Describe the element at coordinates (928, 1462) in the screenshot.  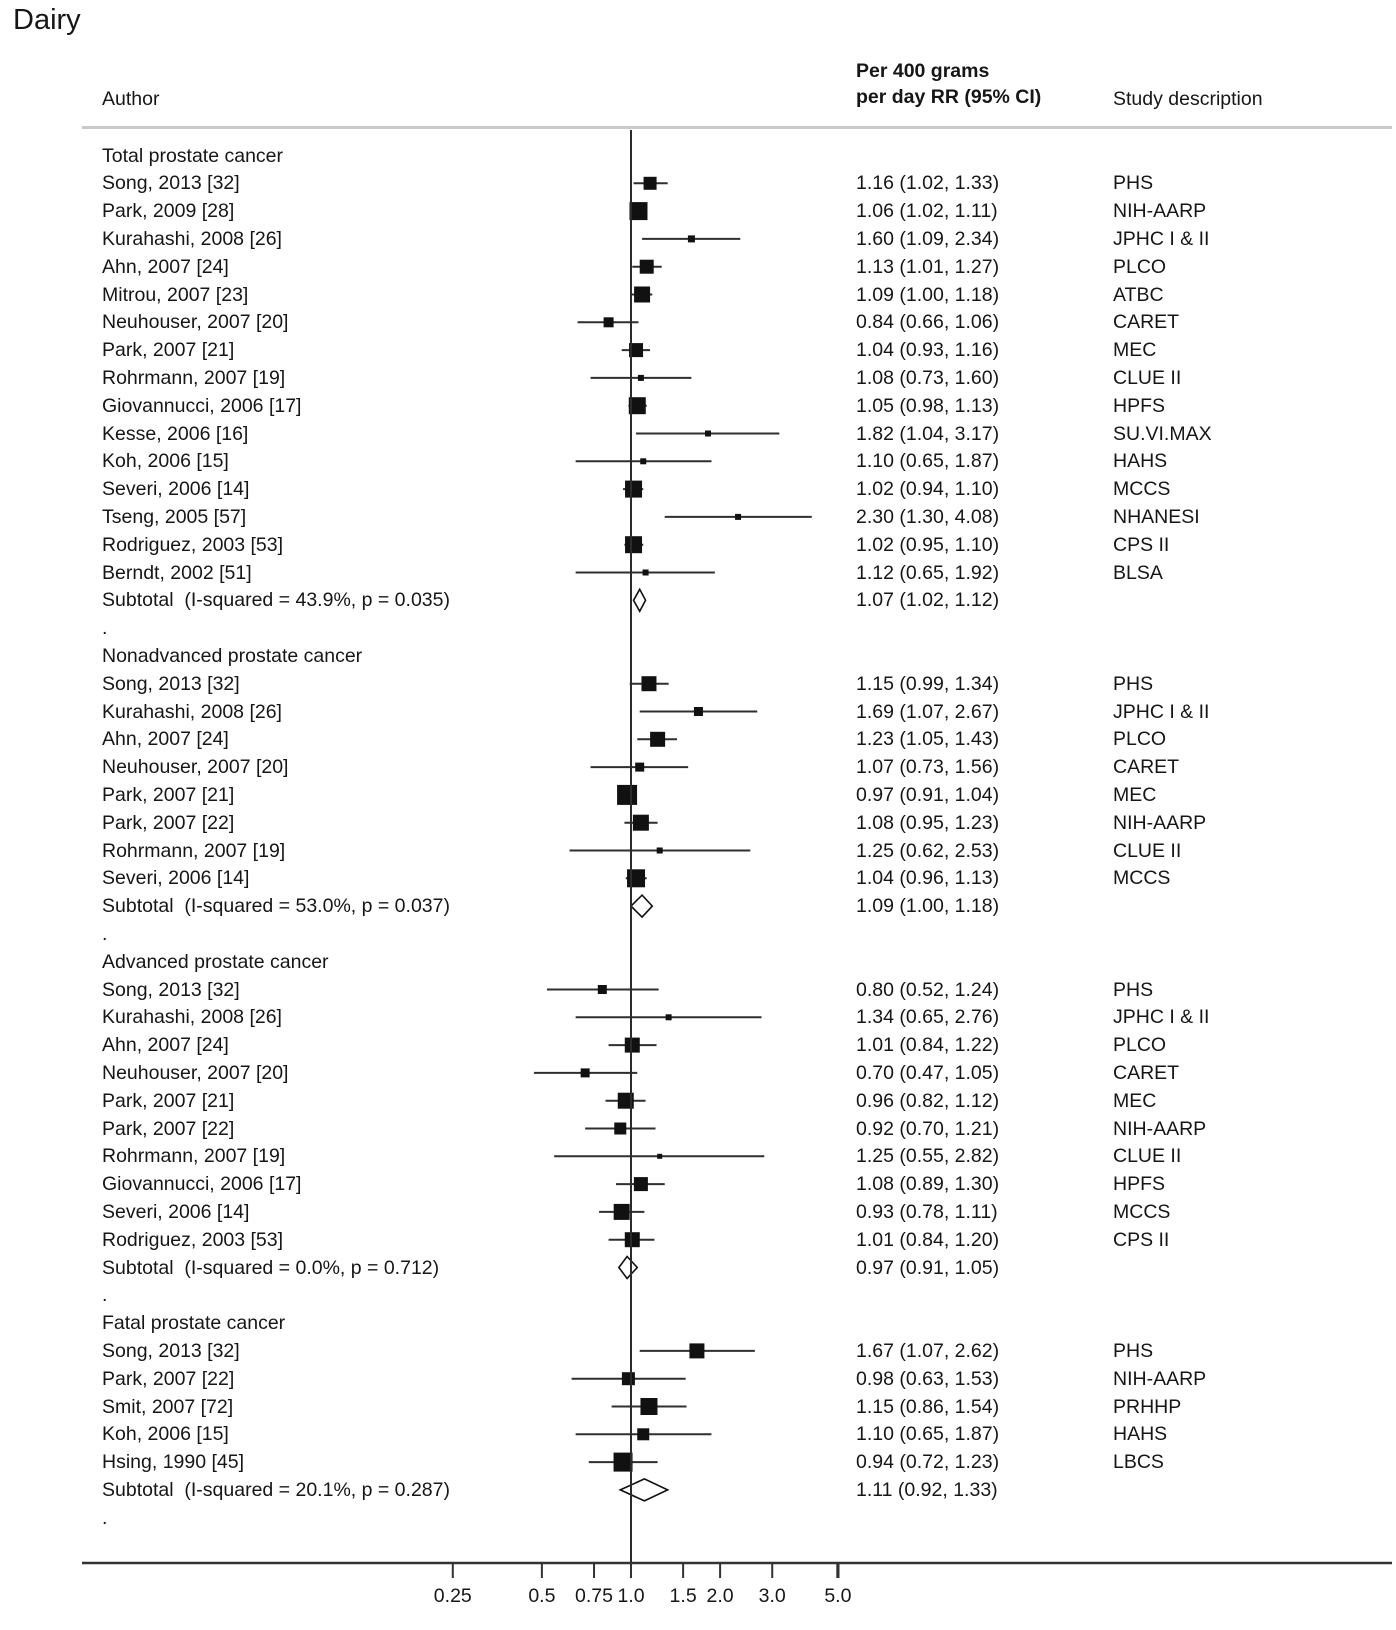
I see `rr-value: 0.94 (0.72, 1.23)` at that location.